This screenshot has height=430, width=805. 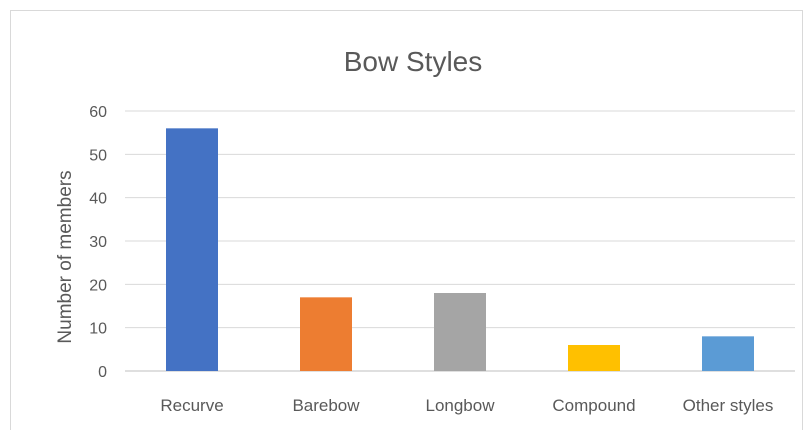 I want to click on bar-longbow, so click(x=460, y=332).